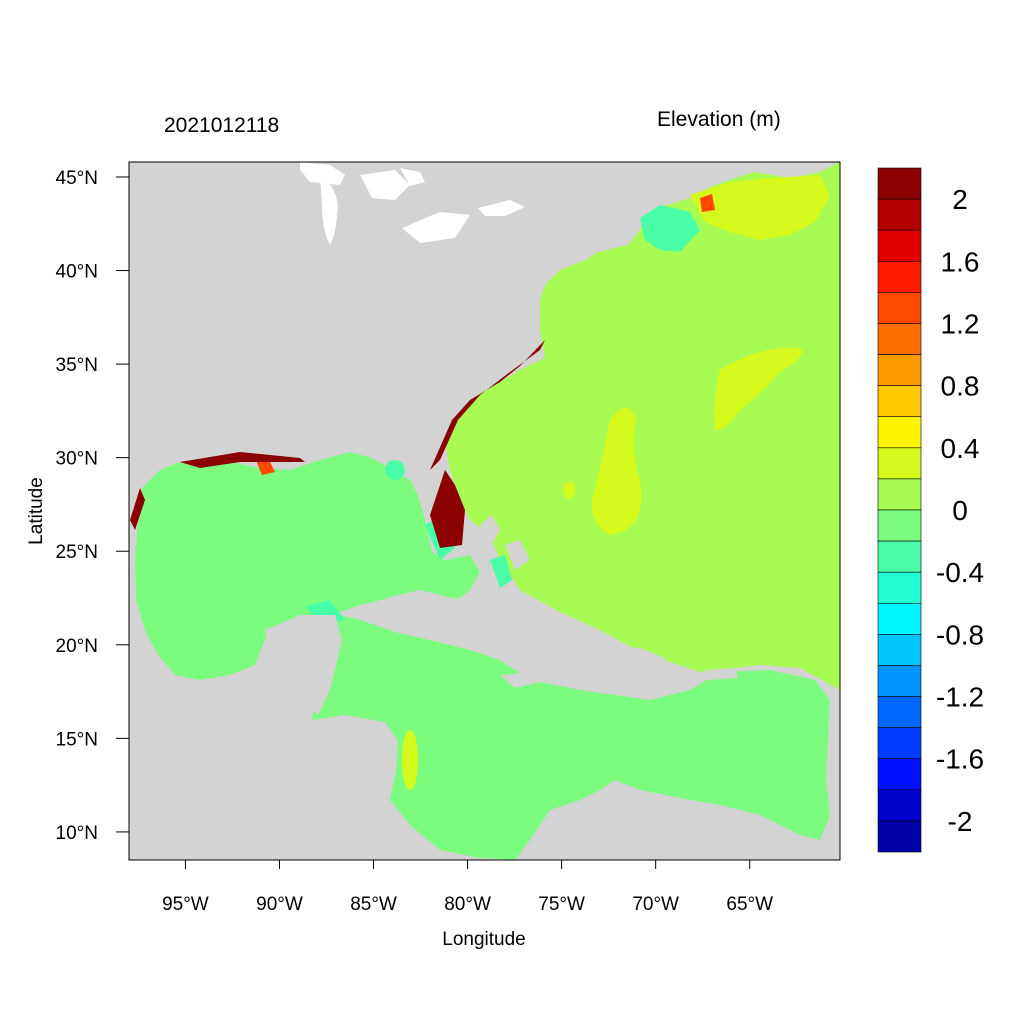 The image size is (1024, 1024). I want to click on x-tick-label: 85°W, so click(373, 904).